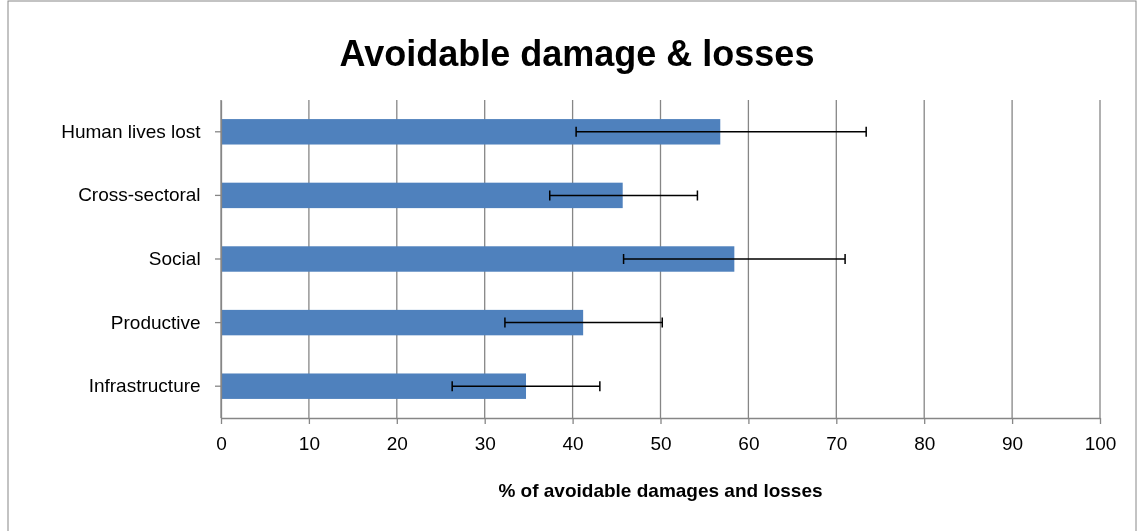 Image resolution: width=1137 pixels, height=531 pixels. I want to click on x-axis-title: % of avoidable damages and losses, so click(660, 490).